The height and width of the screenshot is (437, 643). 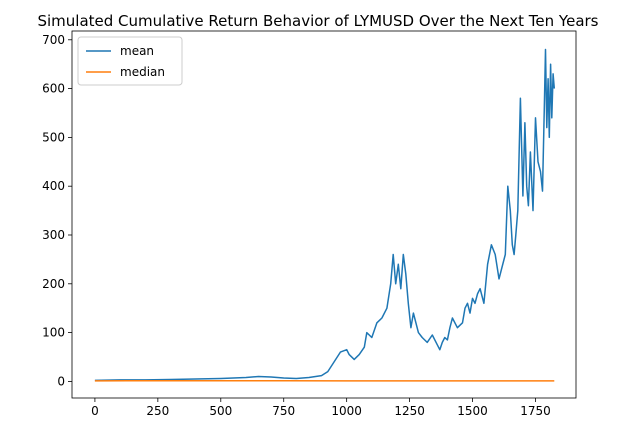 I want to click on y-tick-label: 700, so click(x=53, y=40).